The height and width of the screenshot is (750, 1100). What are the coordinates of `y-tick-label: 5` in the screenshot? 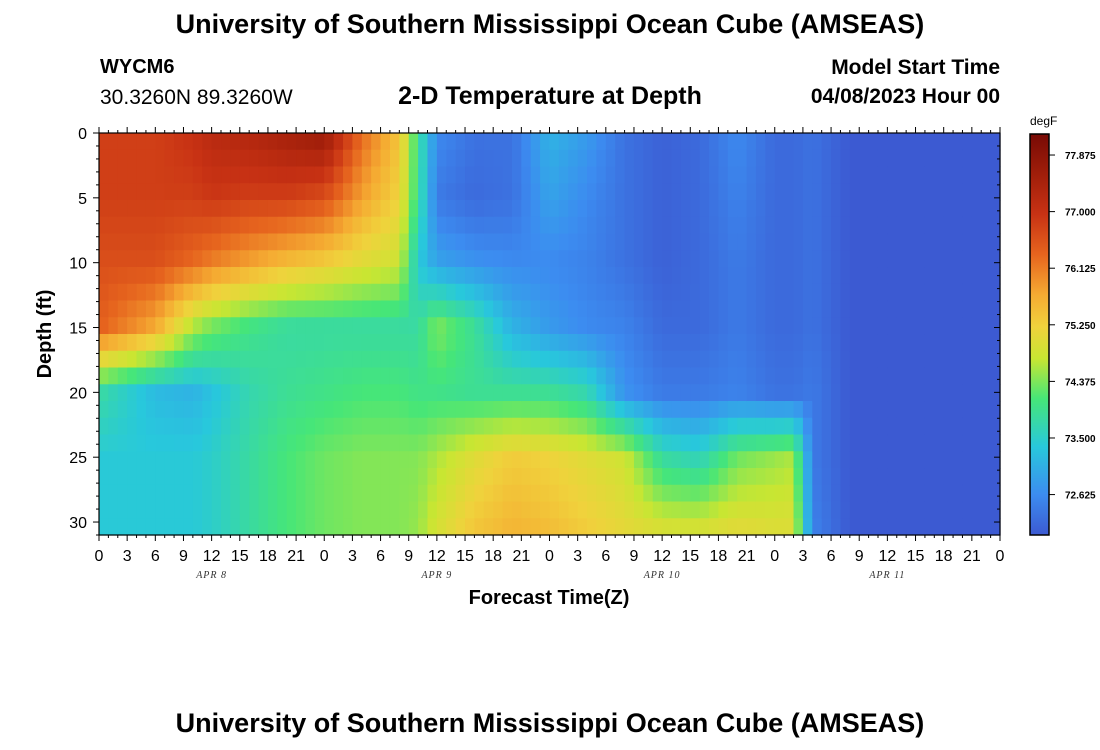 It's located at (82, 199).